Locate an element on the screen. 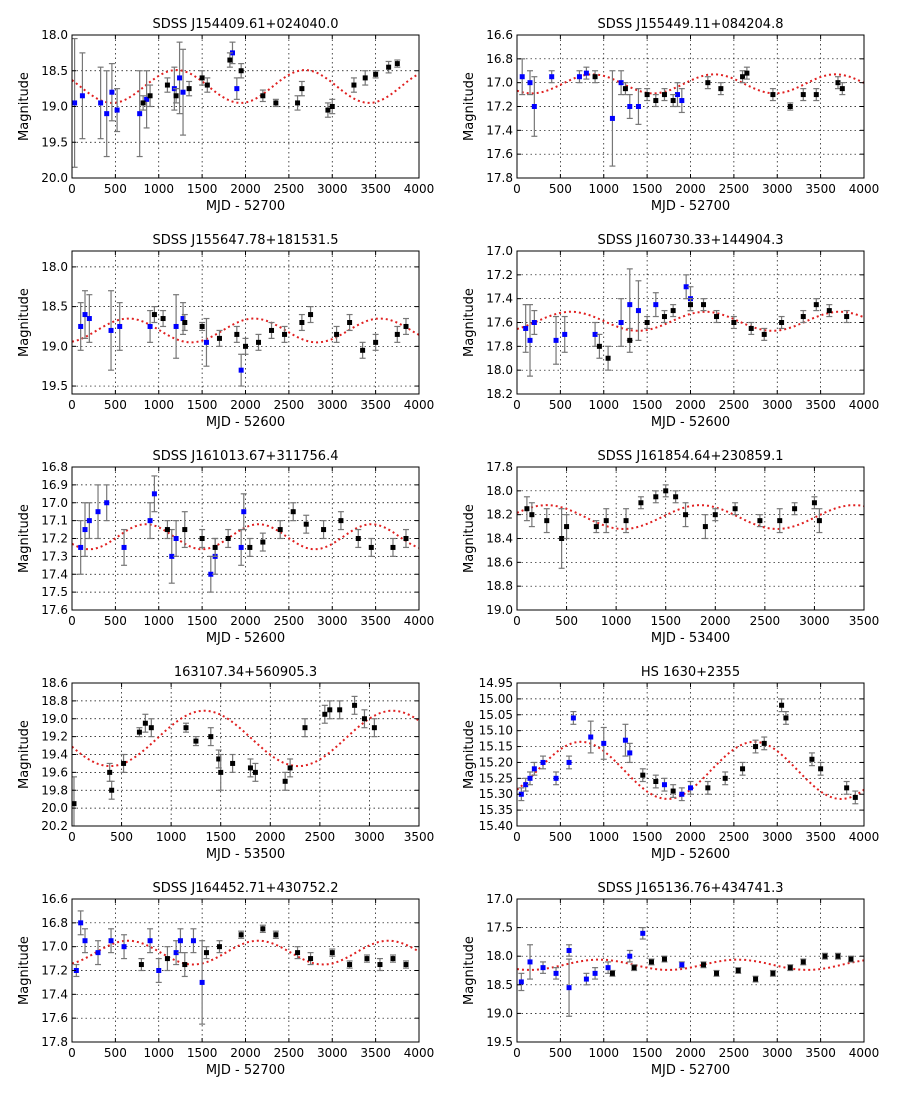 This screenshot has width=900, height=1100. y-tick-label: 17.0 is located at coordinates (499, 251).